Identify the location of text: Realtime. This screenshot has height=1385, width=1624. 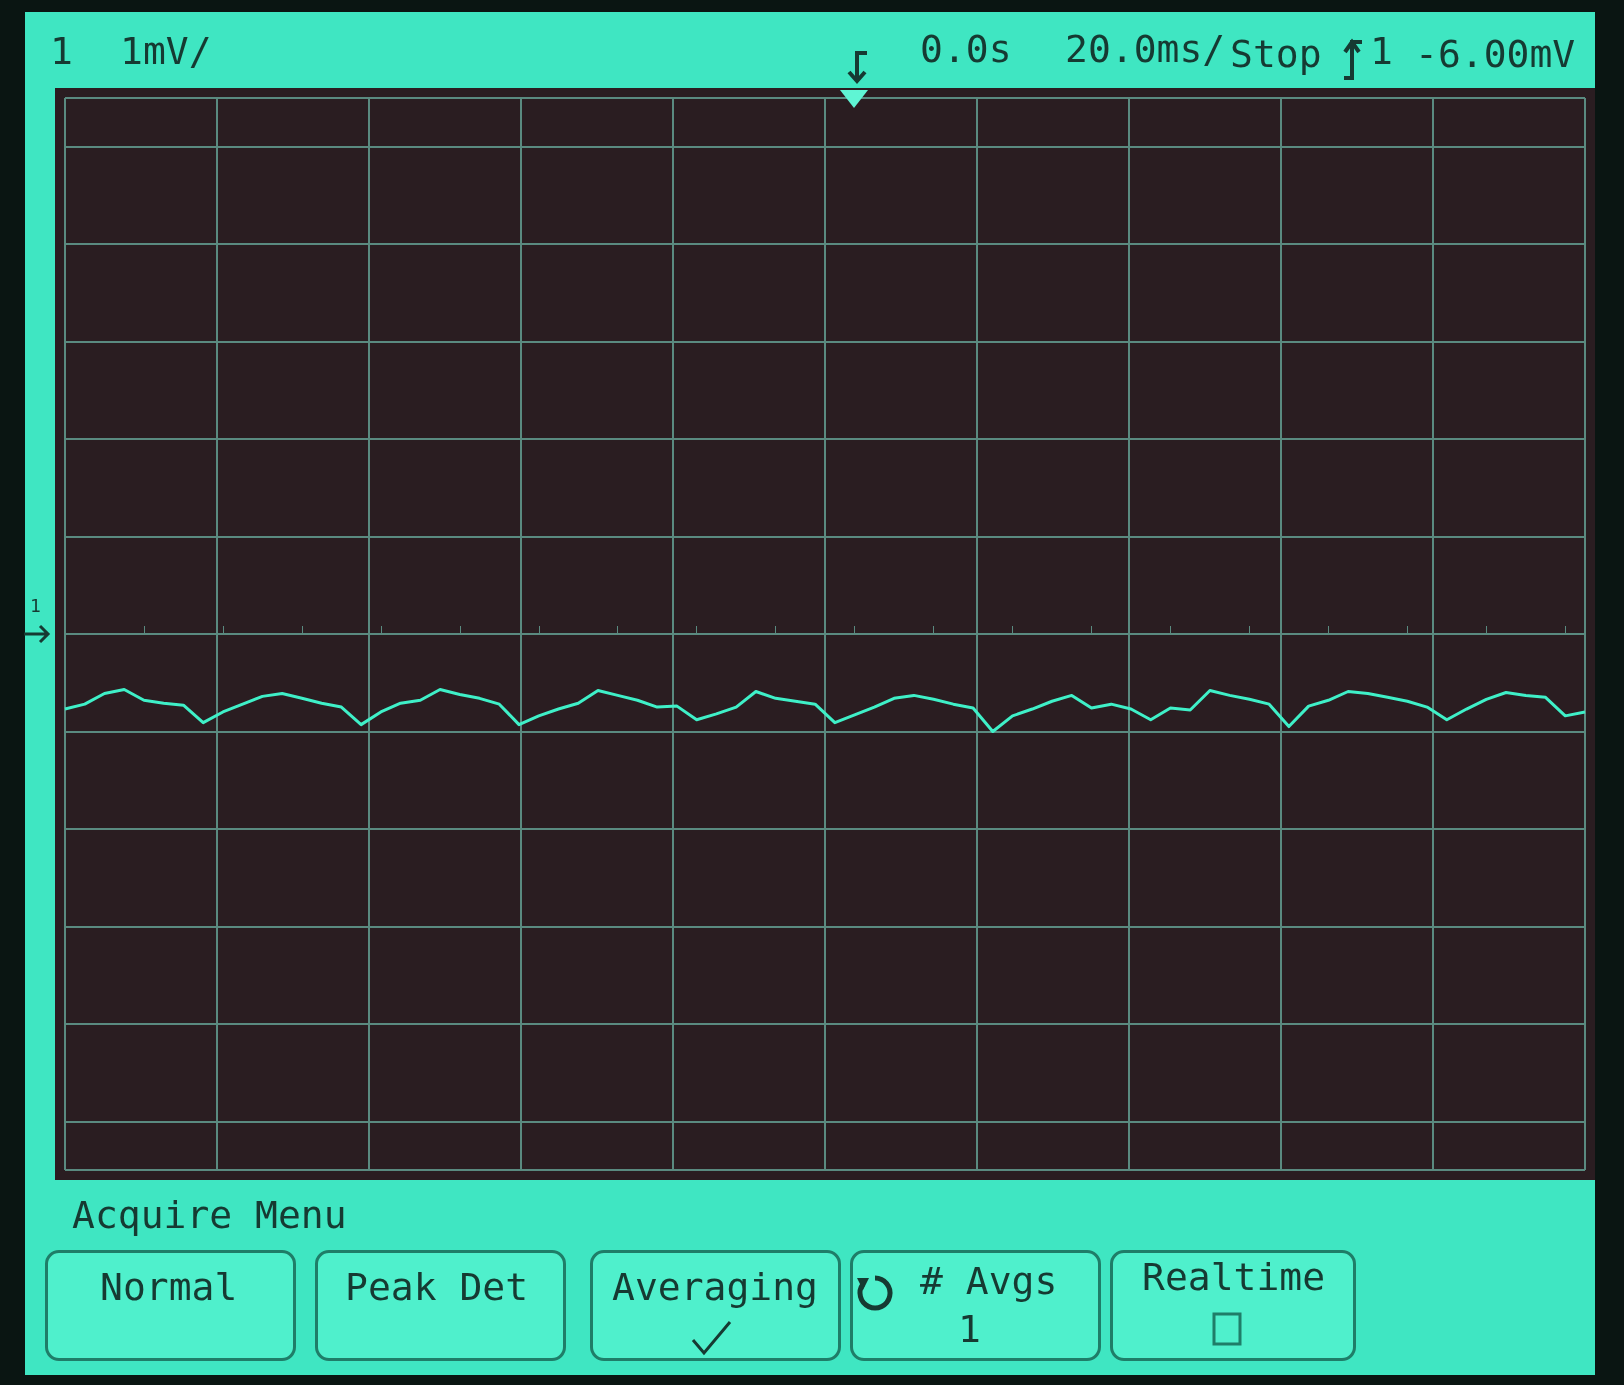
(1234, 1277).